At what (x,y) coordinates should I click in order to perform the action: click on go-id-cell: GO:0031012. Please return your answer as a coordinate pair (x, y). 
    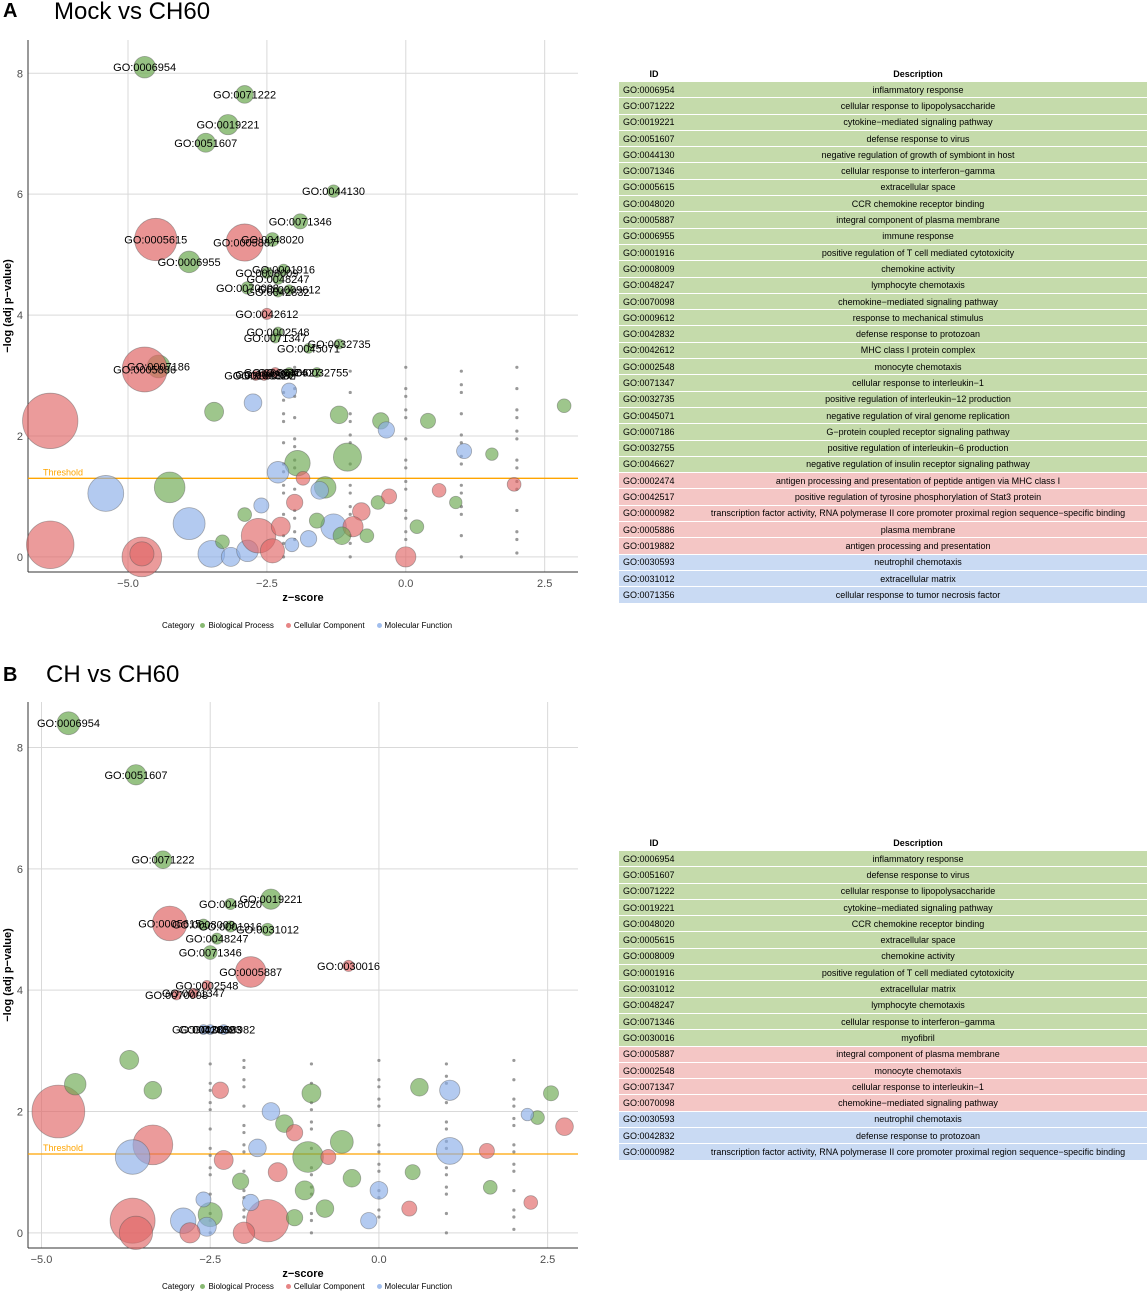
    Looking at the image, I should click on (654, 989).